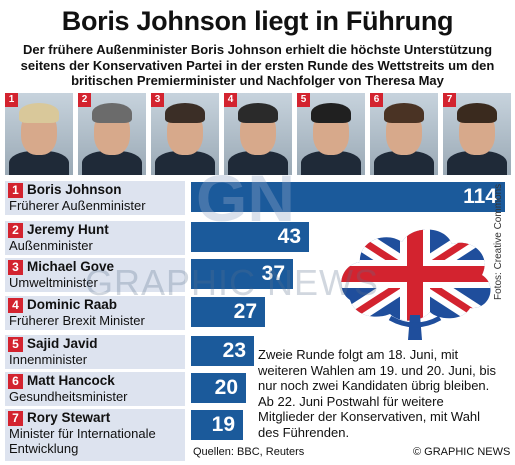 The image size is (515, 465). I want to click on photo-number: 4, so click(230, 100).